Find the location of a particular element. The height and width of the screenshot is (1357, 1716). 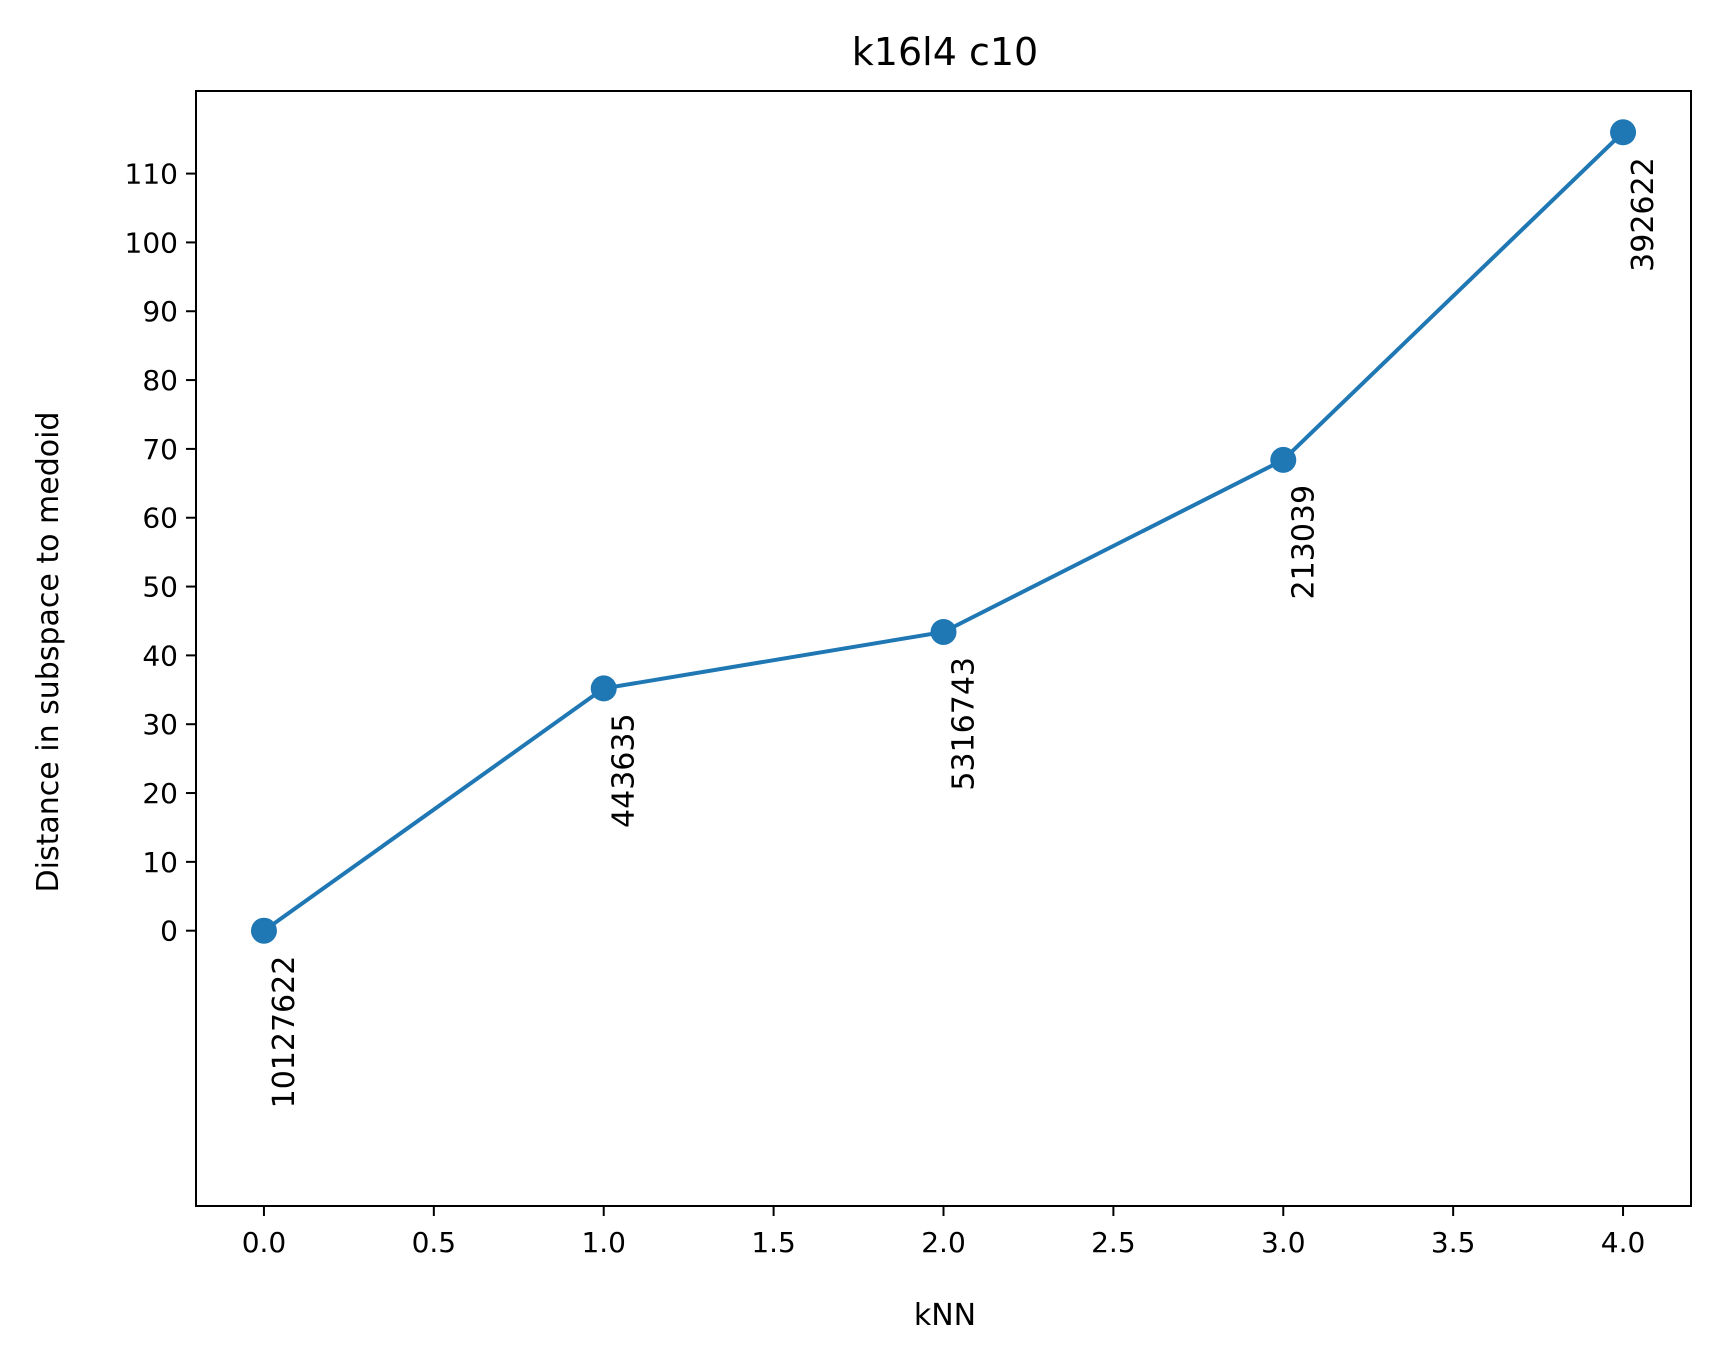

y-tick-label: 100 is located at coordinates (151, 242).